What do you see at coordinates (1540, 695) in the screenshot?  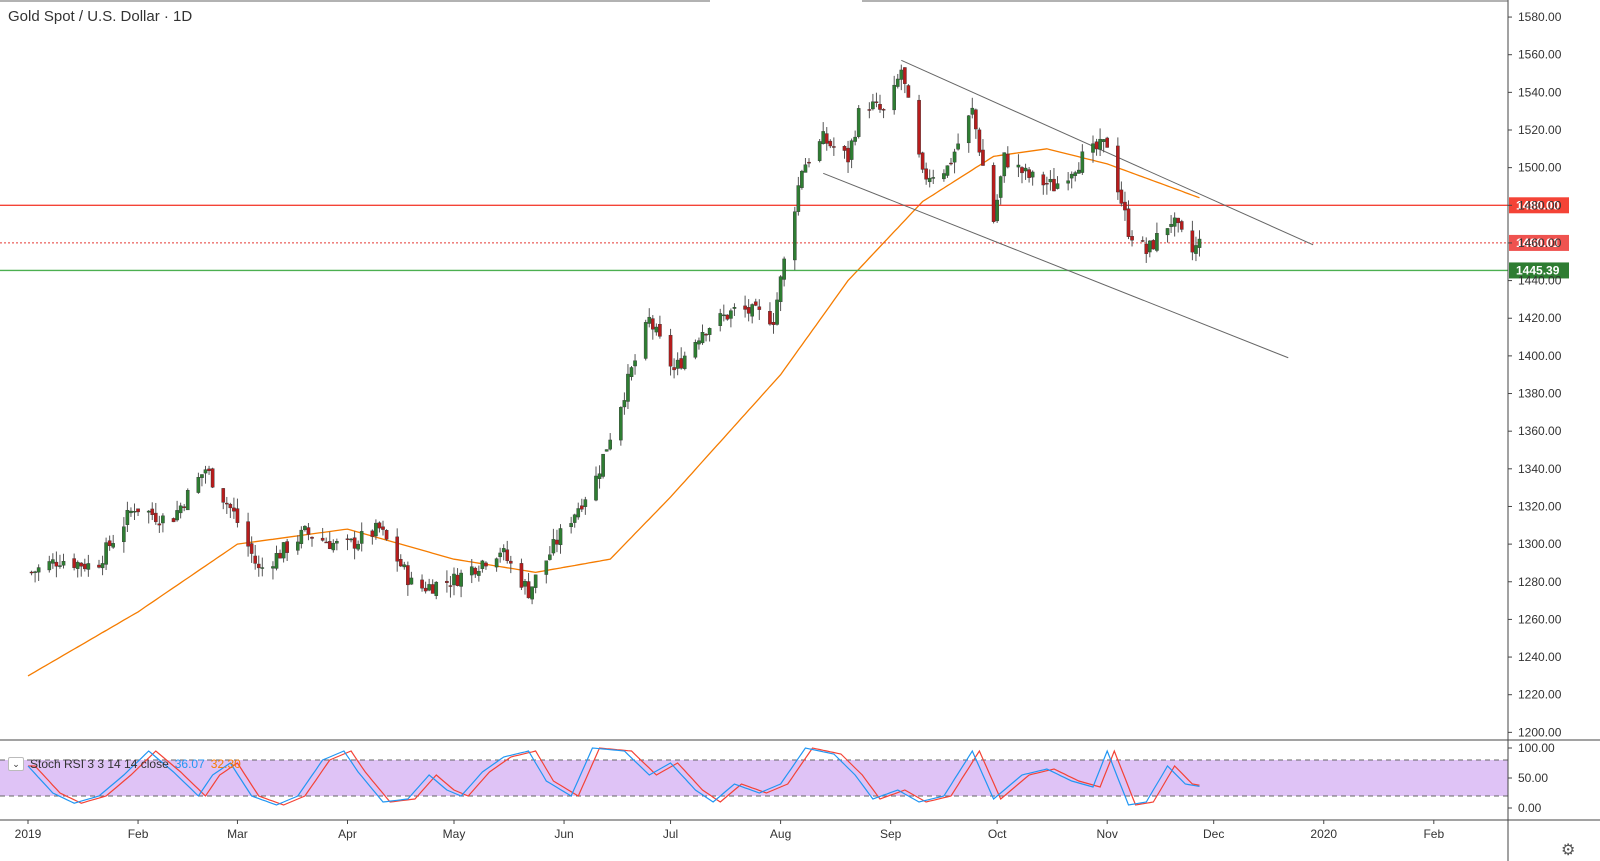 I see `y-tick-label: 1220.00` at bounding box center [1540, 695].